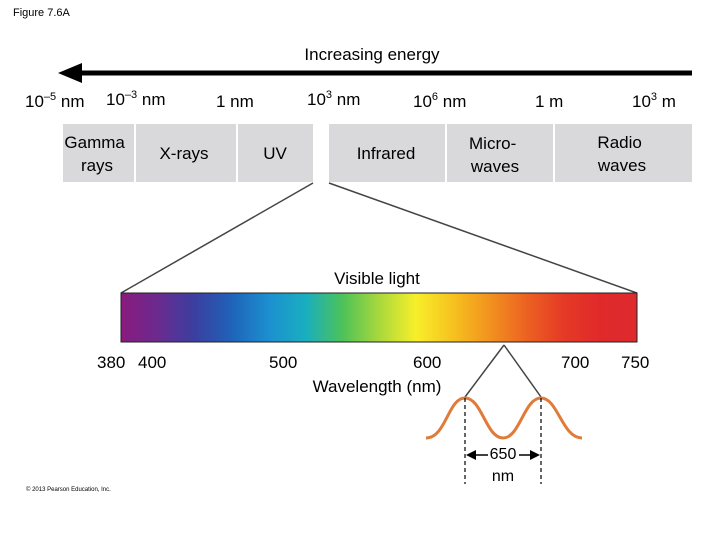  Describe the element at coordinates (372, 54) in the screenshot. I see `energy-label: Increasing energy` at that location.